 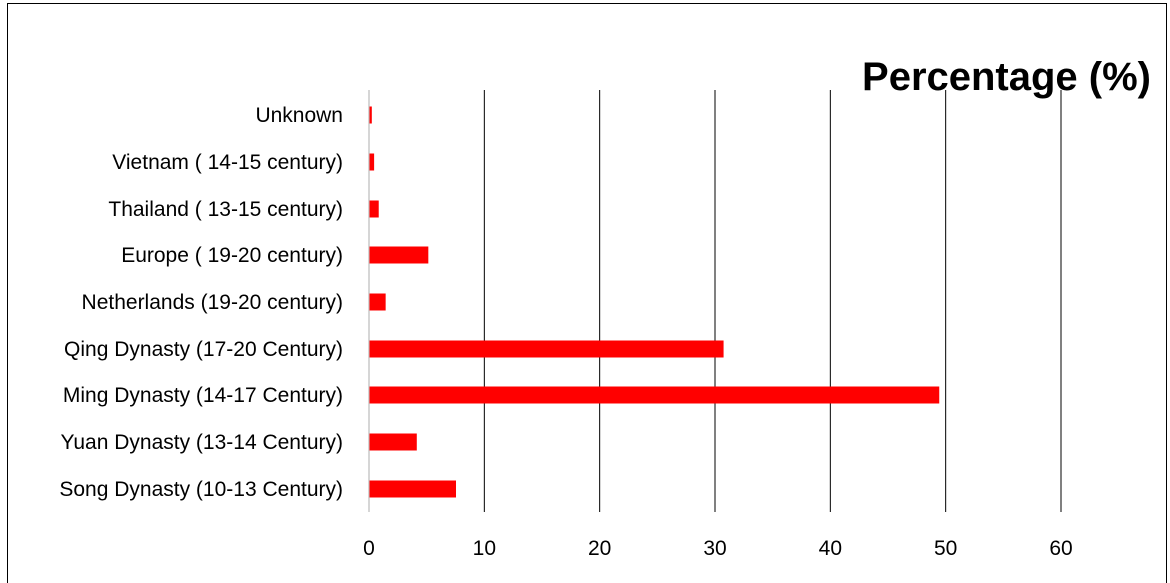 I want to click on x-tick-label: 20, so click(x=599, y=548).